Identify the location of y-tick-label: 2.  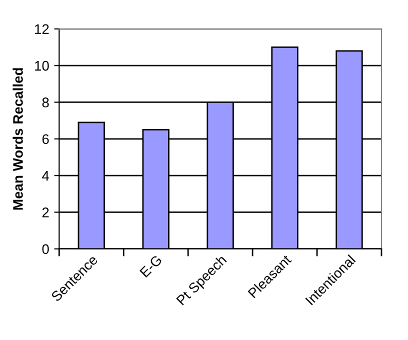
(45, 213).